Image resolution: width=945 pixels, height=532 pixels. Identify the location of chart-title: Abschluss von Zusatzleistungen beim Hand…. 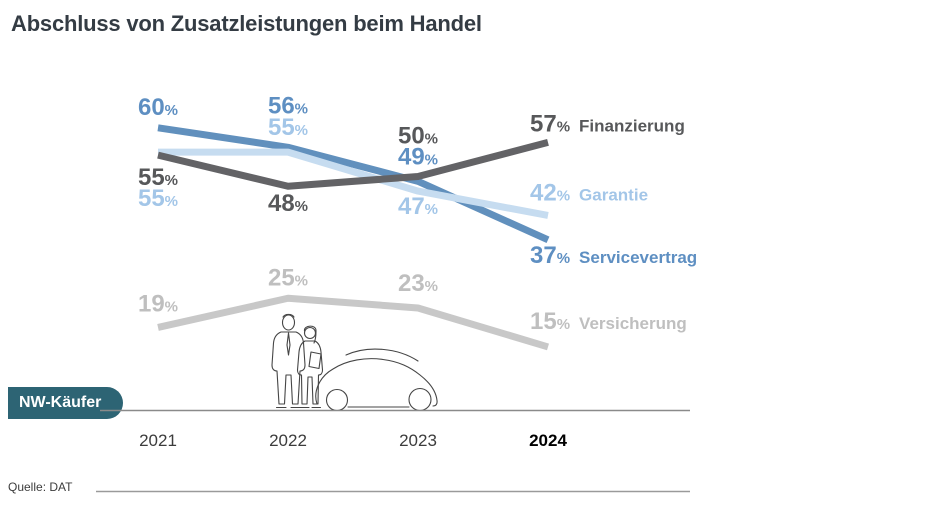
(246, 23).